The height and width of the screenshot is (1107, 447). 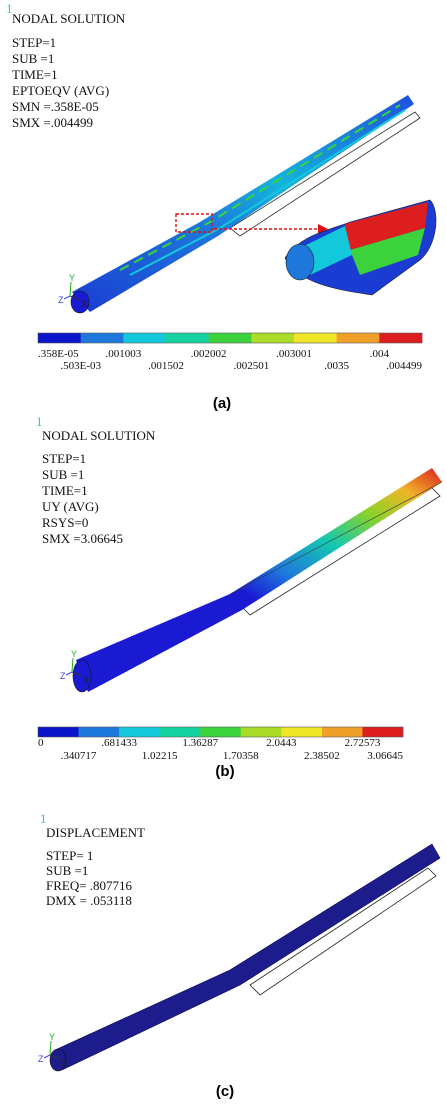 What do you see at coordinates (225, 1091) in the screenshot?
I see `caption: (c)` at bounding box center [225, 1091].